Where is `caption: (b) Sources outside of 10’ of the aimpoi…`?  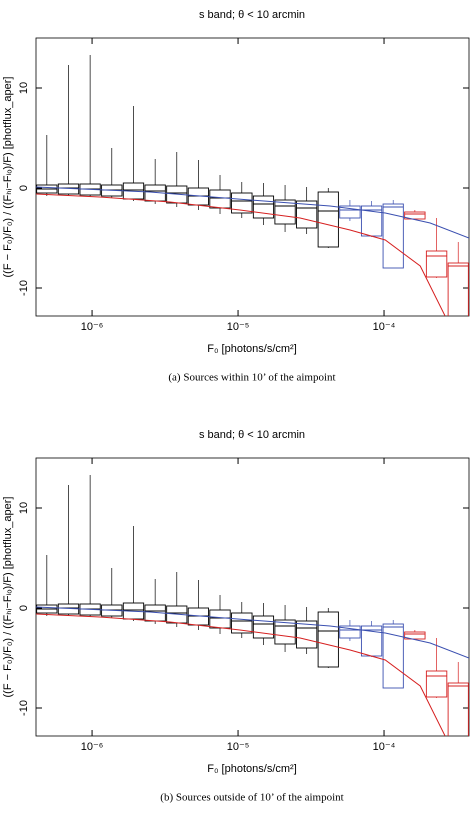
caption: (b) Sources outside of 10’ of the aimpoi… is located at coordinates (251, 798).